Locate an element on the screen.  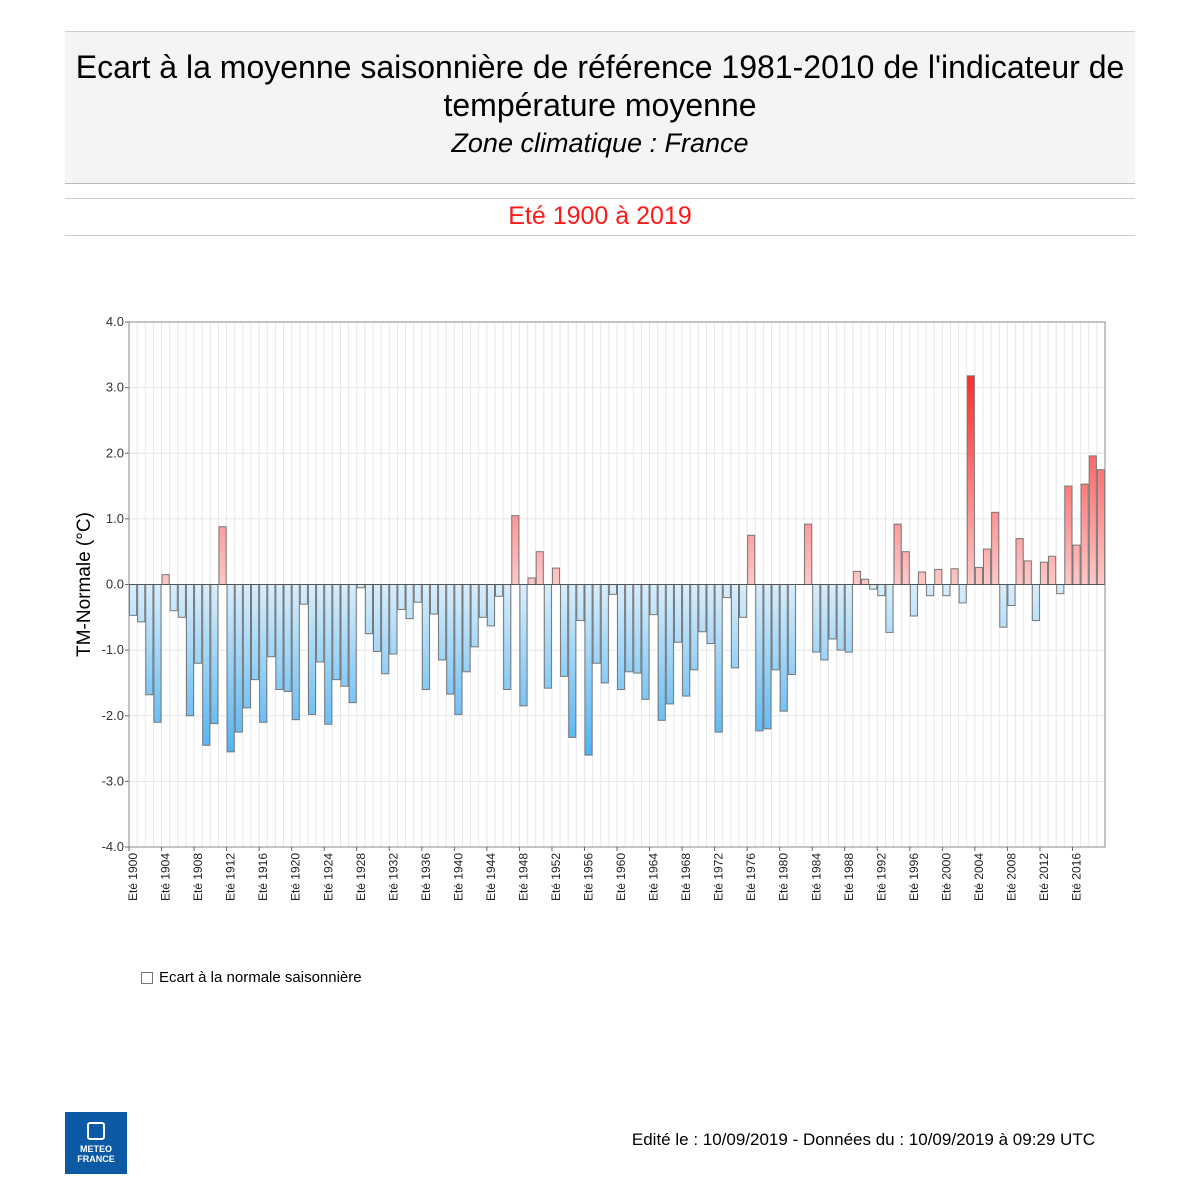
bar-2016 is located at coordinates (1076, 564).